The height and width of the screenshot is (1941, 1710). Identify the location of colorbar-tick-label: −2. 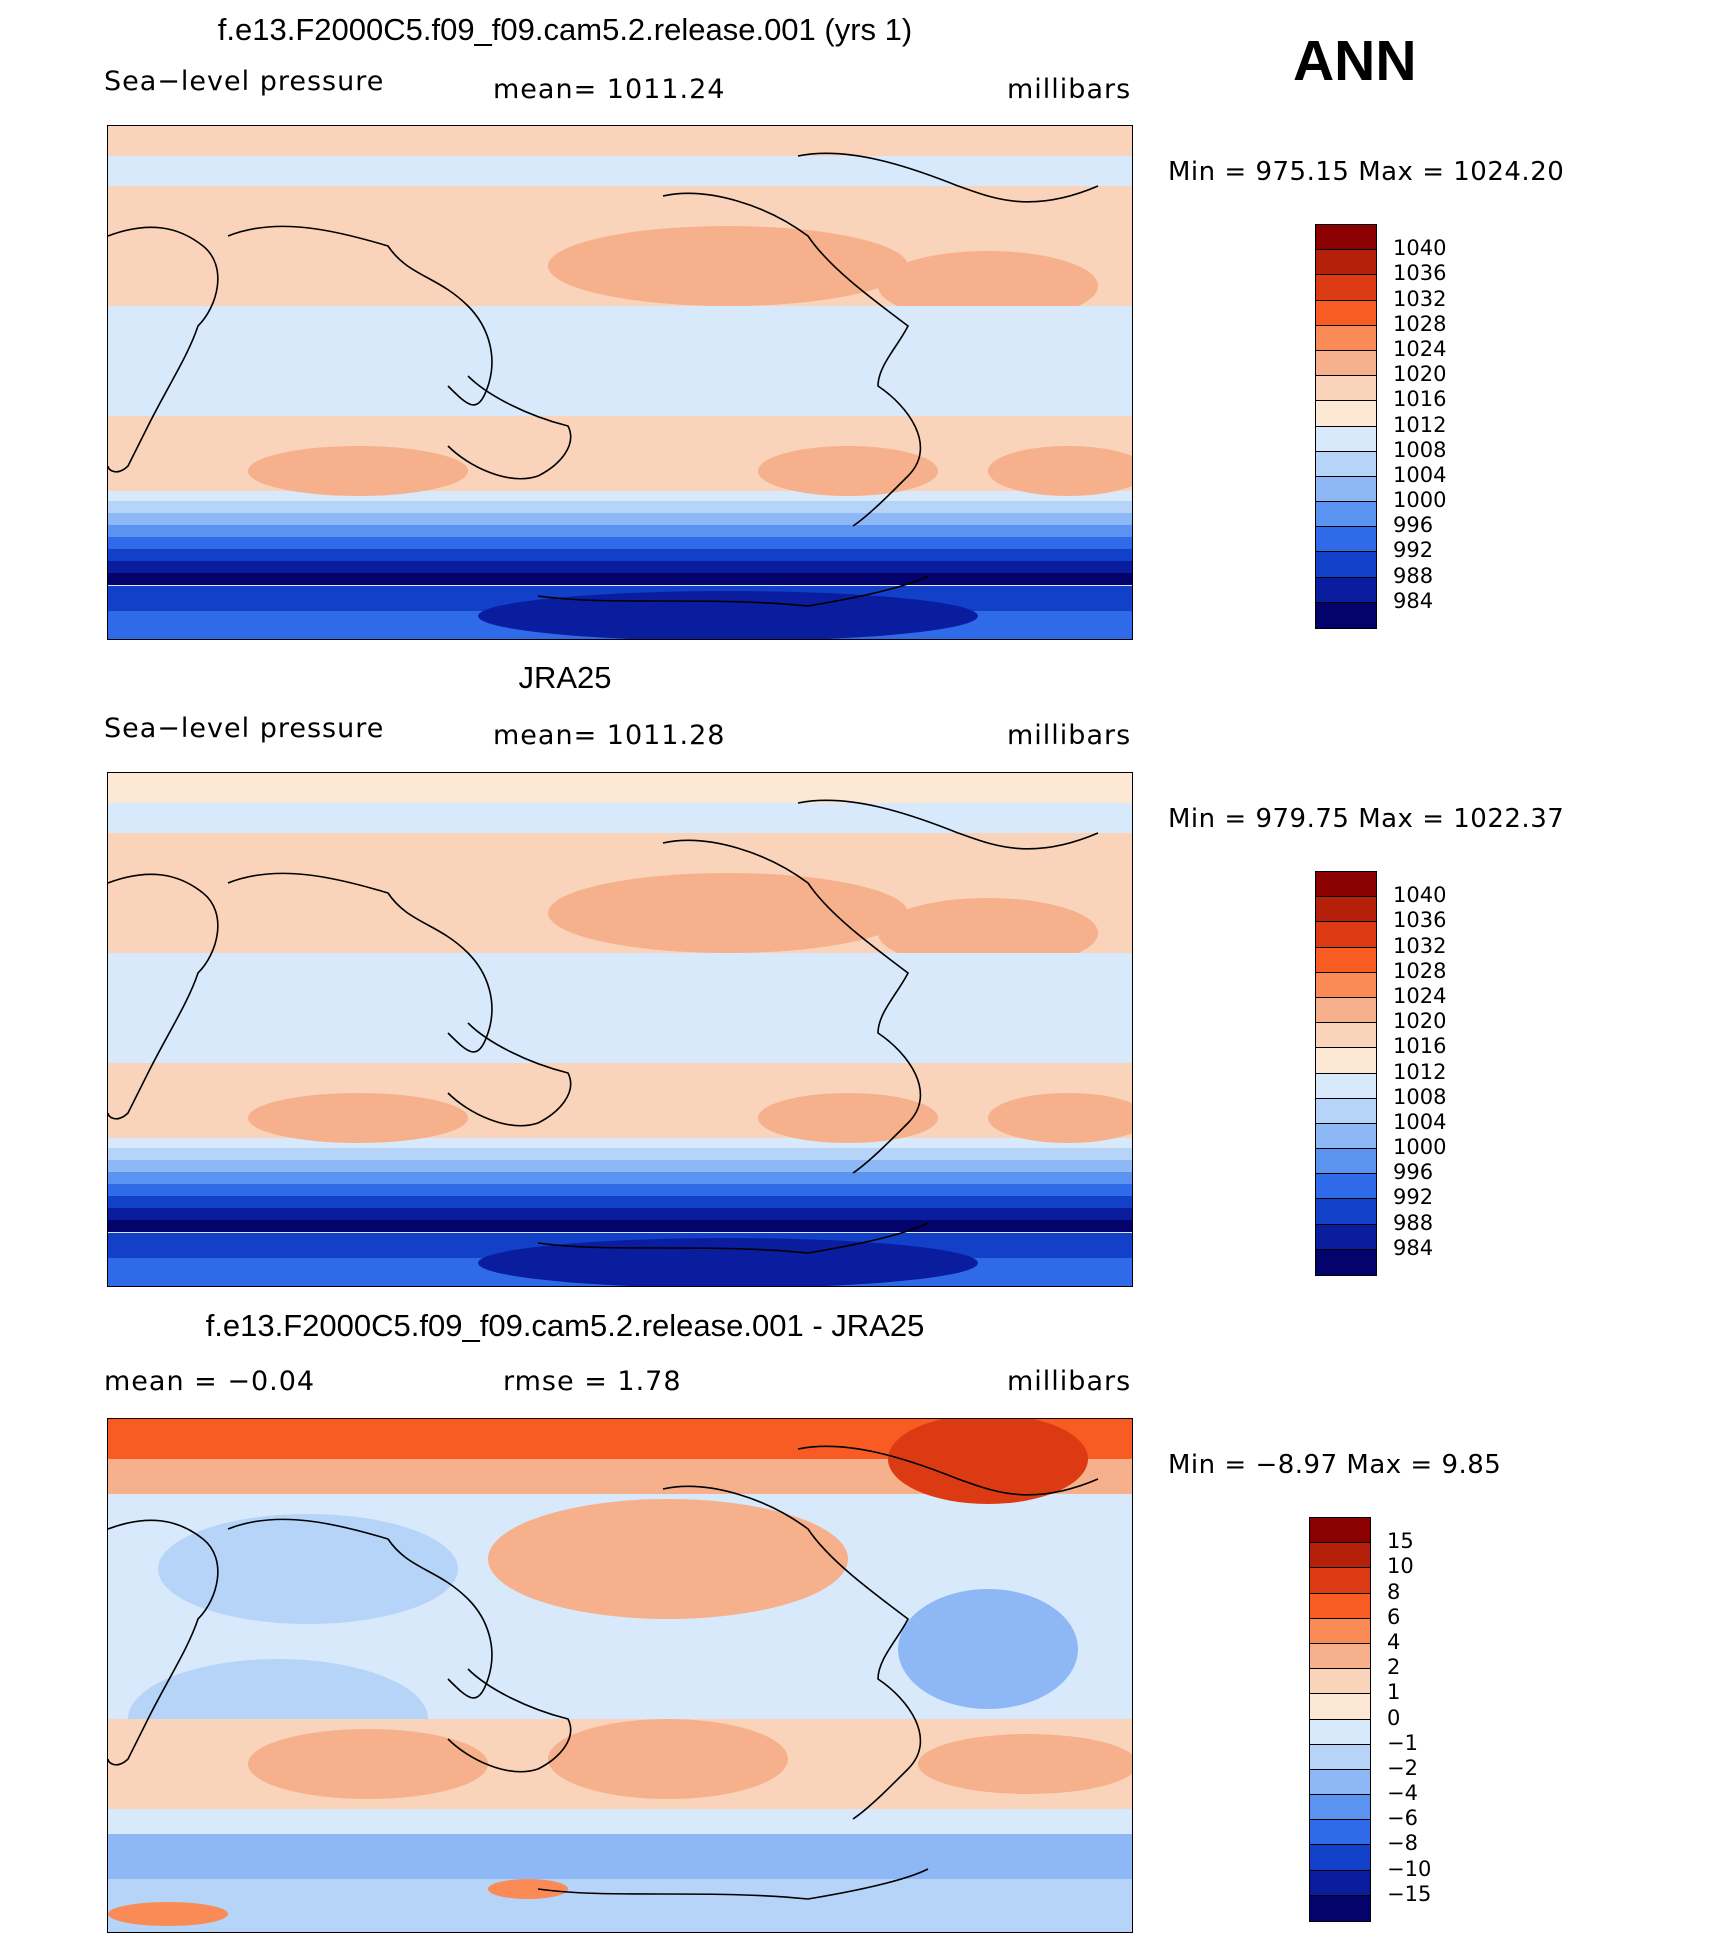
(1402, 1767).